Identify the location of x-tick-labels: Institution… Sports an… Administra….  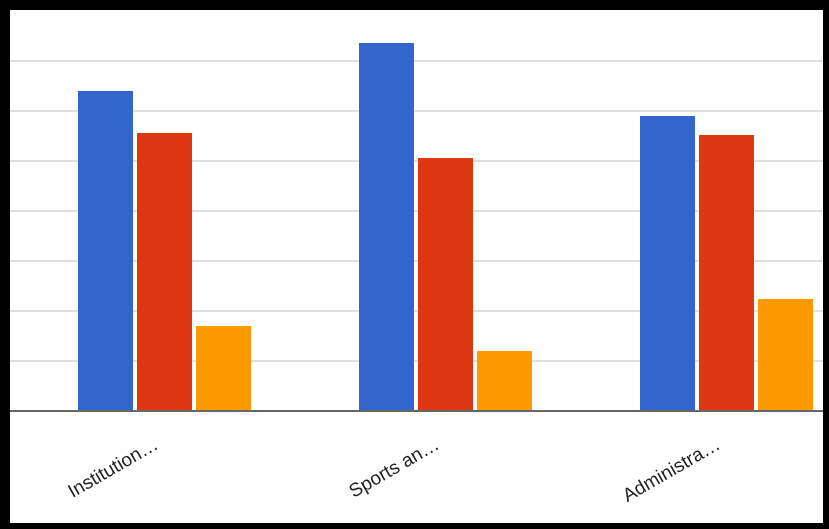
(394, 470).